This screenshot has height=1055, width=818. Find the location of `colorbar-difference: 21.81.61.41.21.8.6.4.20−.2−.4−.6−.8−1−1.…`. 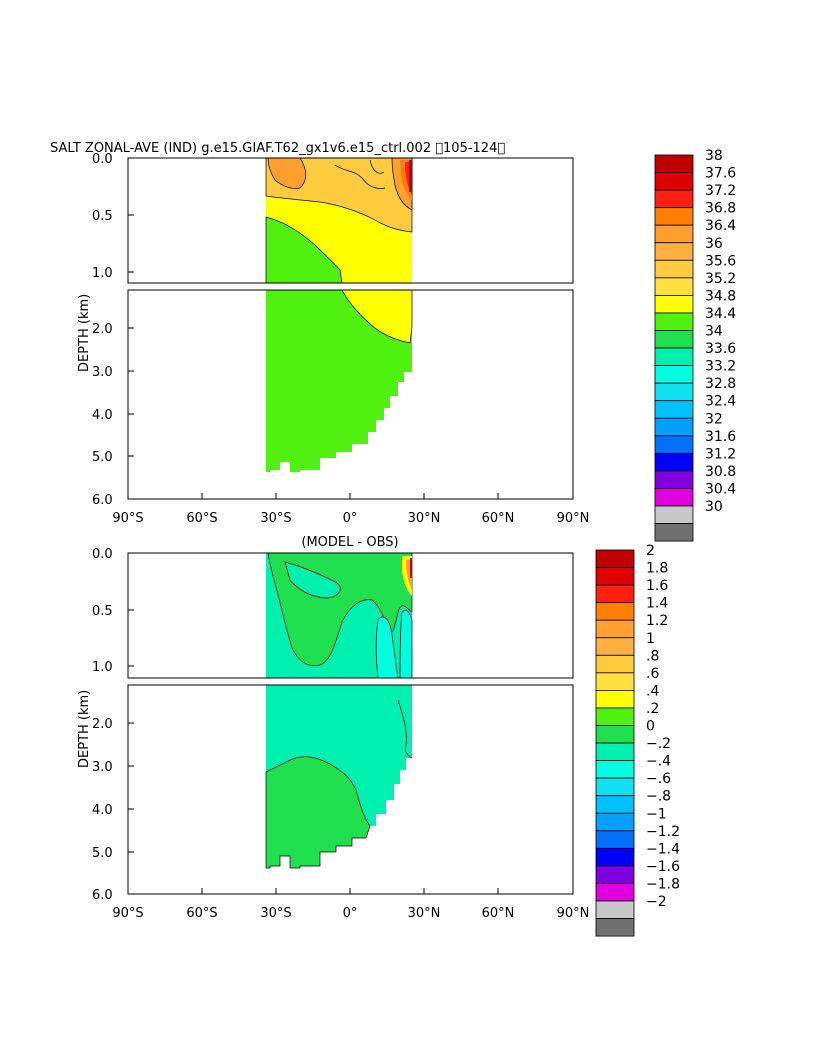

colorbar-difference: 21.81.61.41.21.8.6.4.20−.2−.4−.6−.8−1−1.… is located at coordinates (637, 740).